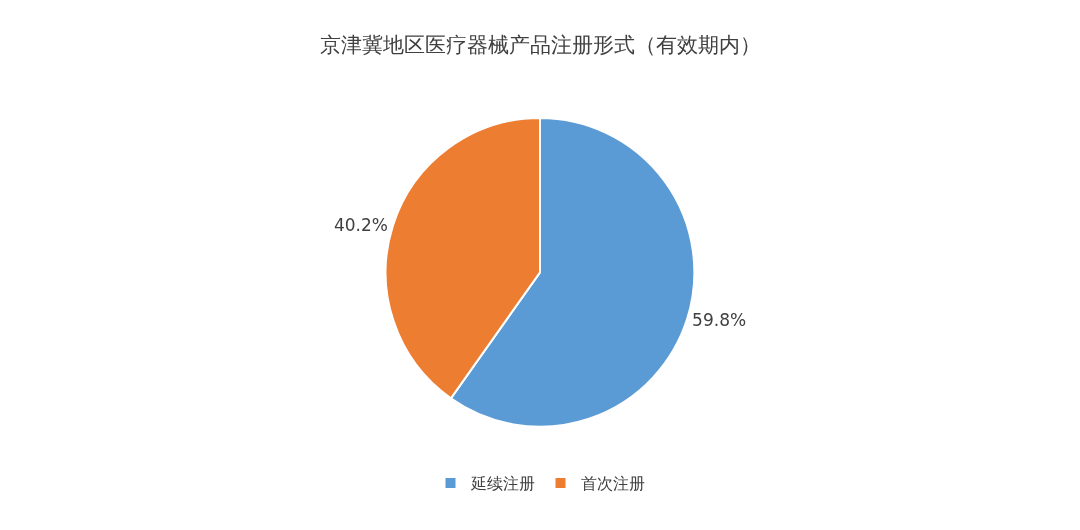 Image resolution: width=1080 pixels, height=530 pixels. I want to click on chart-title: 京津冀地区医疗器械产品注册形式（有效期内）, so click(540, 44).